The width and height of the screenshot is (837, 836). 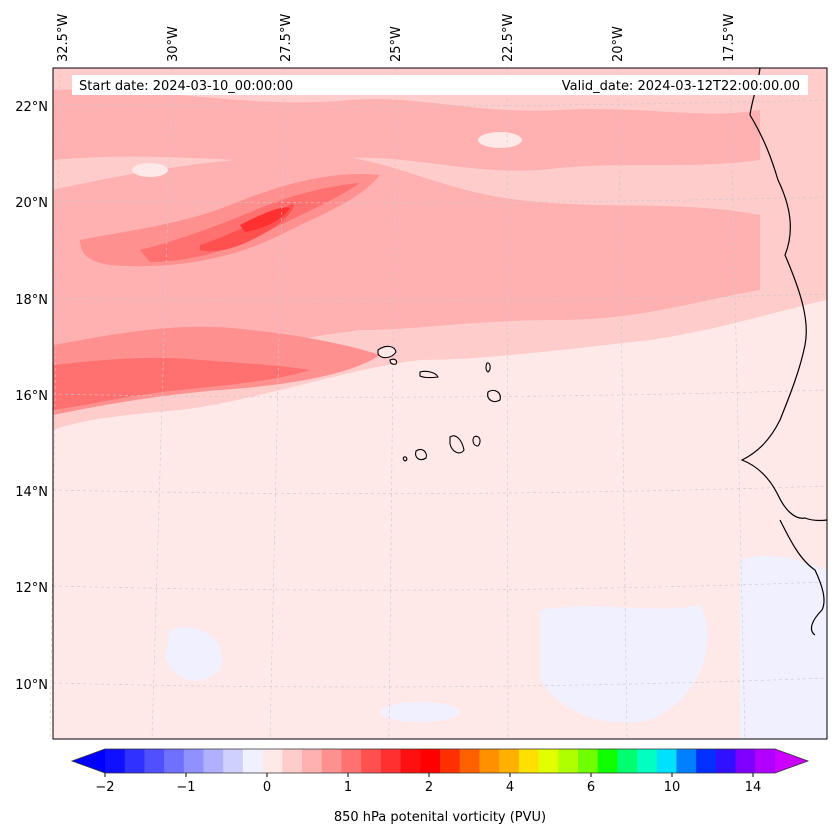 What do you see at coordinates (440, 817) in the screenshot?
I see `colorbar-label: 850 hPa potenital vorticity (PVU)` at bounding box center [440, 817].